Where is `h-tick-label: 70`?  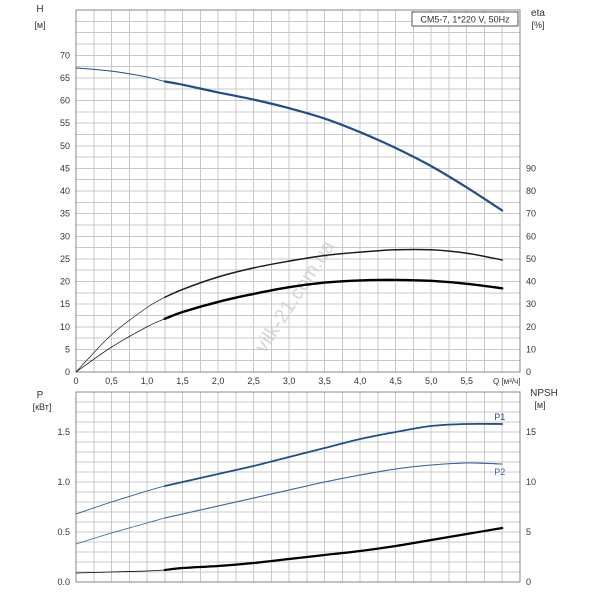 h-tick-label: 70 is located at coordinates (65, 55).